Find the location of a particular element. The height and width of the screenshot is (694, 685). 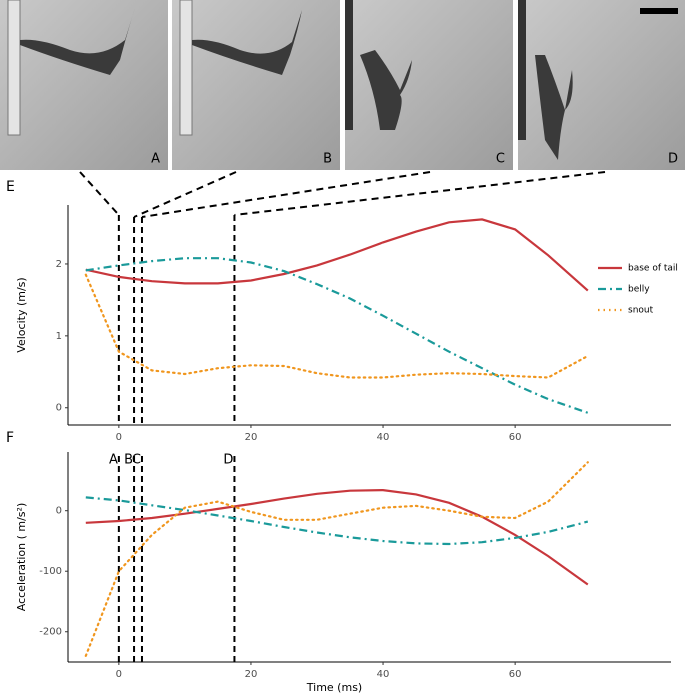

photo-label: C is located at coordinates (500, 159).